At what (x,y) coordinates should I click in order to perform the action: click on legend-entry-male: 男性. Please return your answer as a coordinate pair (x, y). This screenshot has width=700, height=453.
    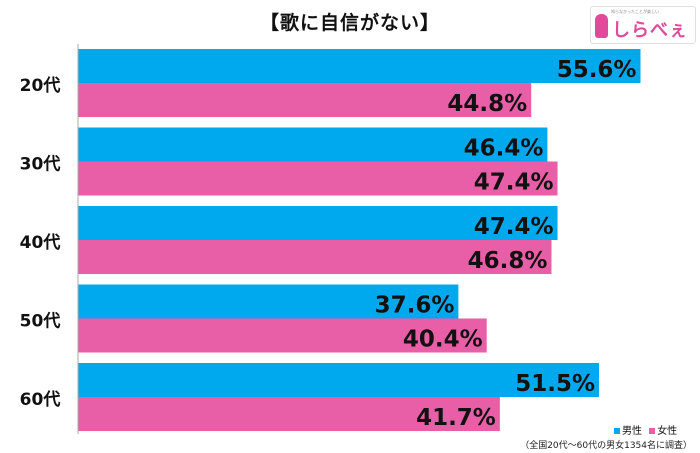
    Looking at the image, I should click on (628, 431).